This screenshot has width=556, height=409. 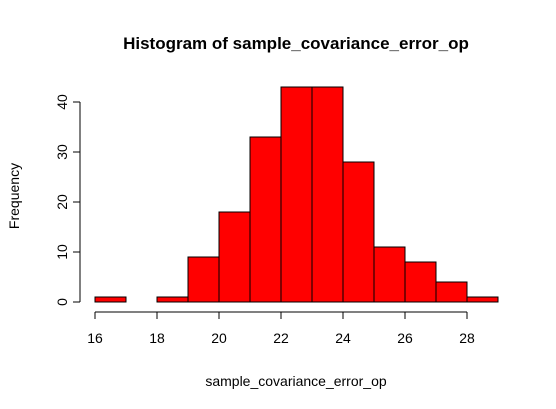 I want to click on chart-title: Histogram of sample_covariance_error_op, so click(x=296, y=43).